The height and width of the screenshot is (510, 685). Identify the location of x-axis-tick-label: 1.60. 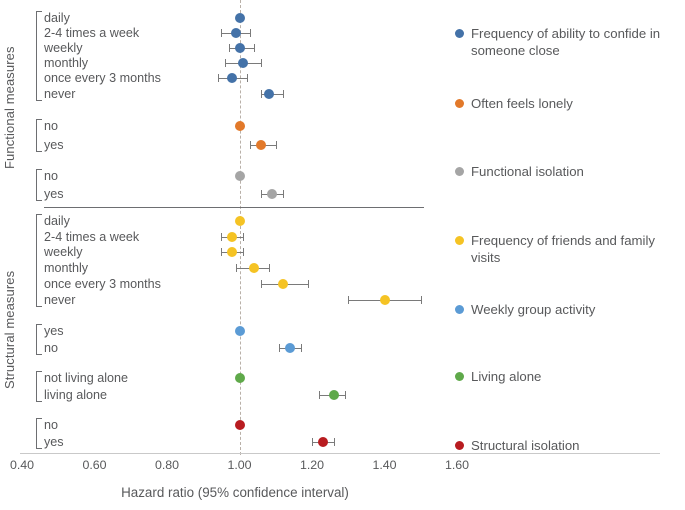
(457, 465).